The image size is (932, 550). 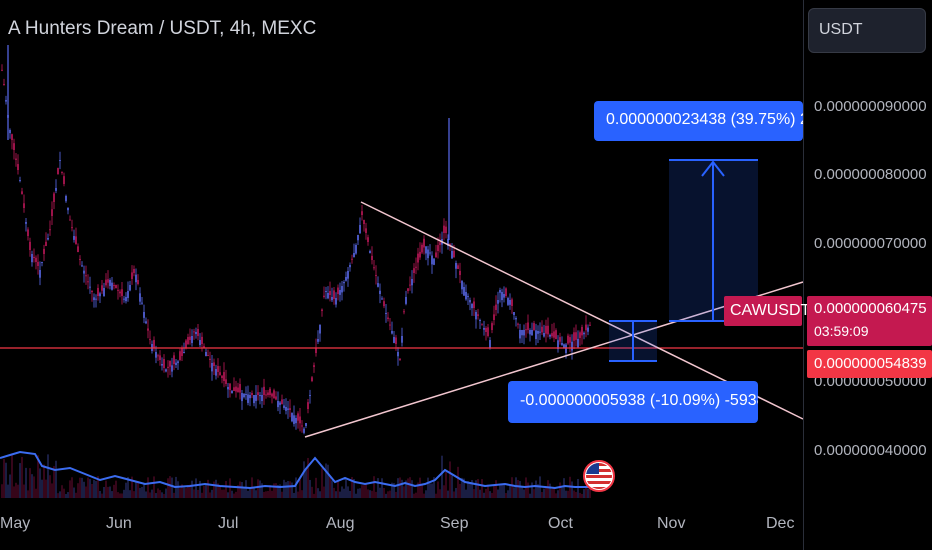 What do you see at coordinates (869, 321) in the screenshot?
I see `last-price-badge: 0.000000060475 03:59:09` at bounding box center [869, 321].